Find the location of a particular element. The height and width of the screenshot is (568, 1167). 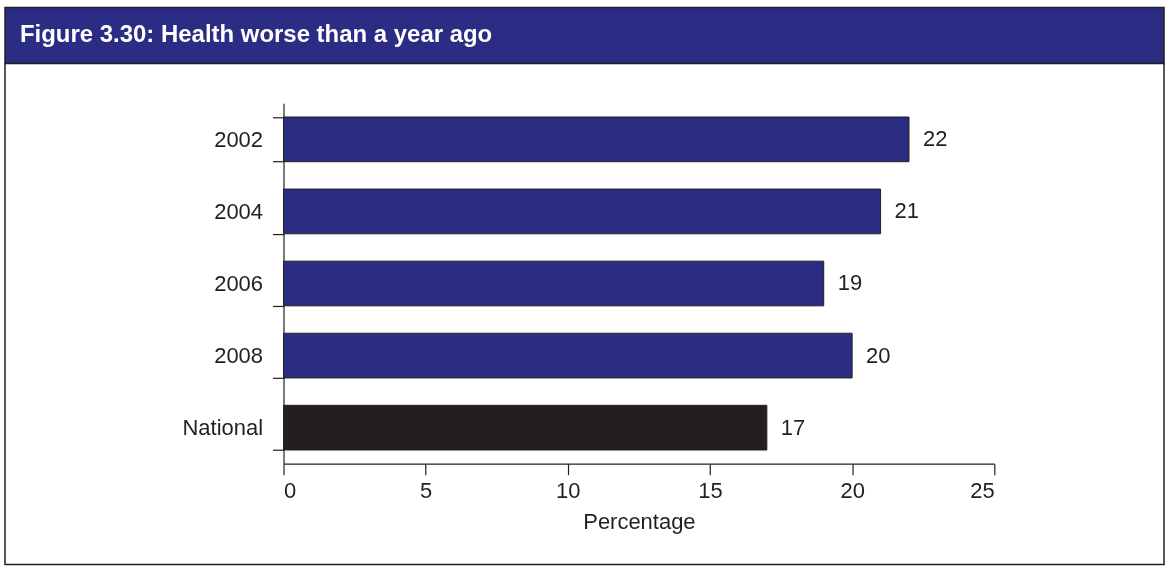

y-tick-label: 2004 is located at coordinates (239, 211).